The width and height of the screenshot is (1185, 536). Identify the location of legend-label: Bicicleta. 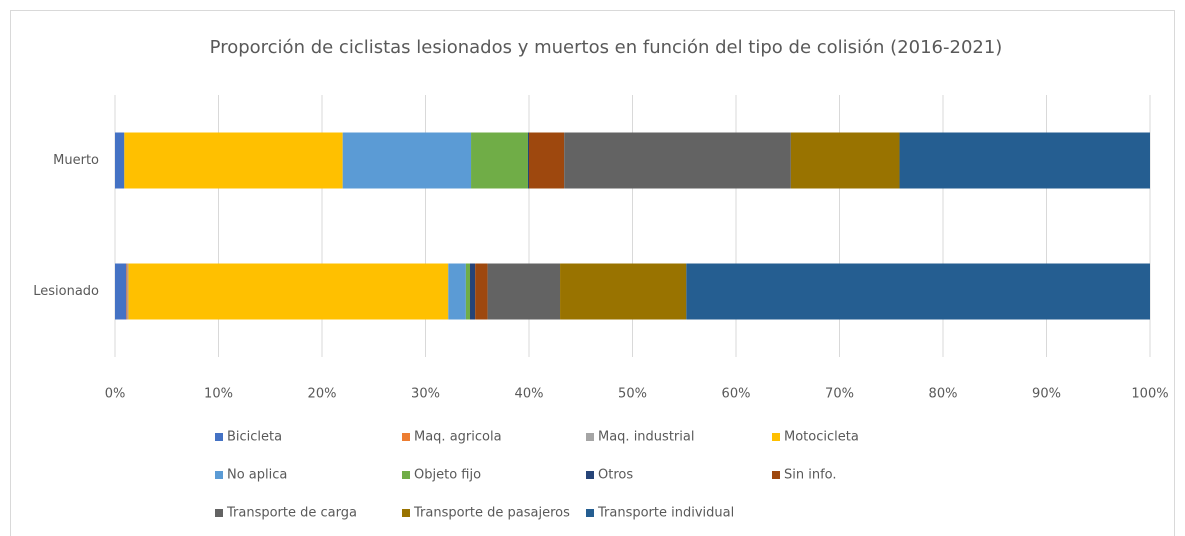
(254, 437).